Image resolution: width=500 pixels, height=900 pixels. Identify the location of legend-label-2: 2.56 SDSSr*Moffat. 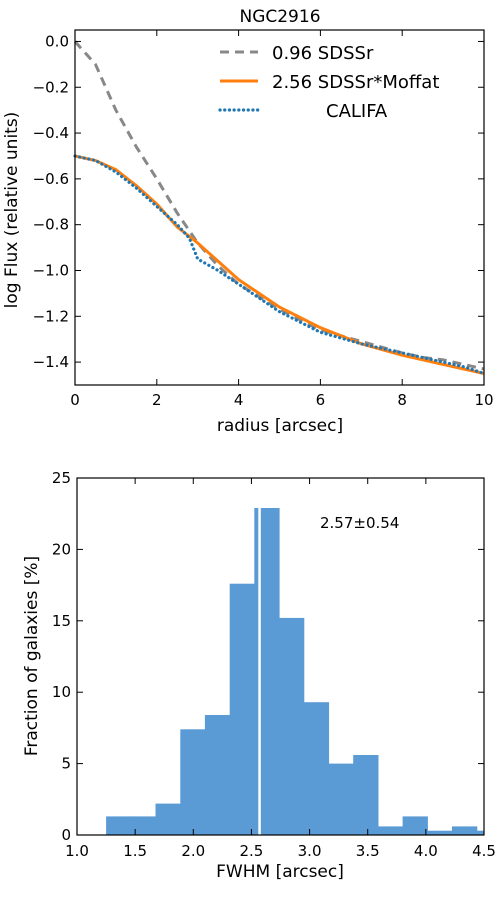
(355, 82).